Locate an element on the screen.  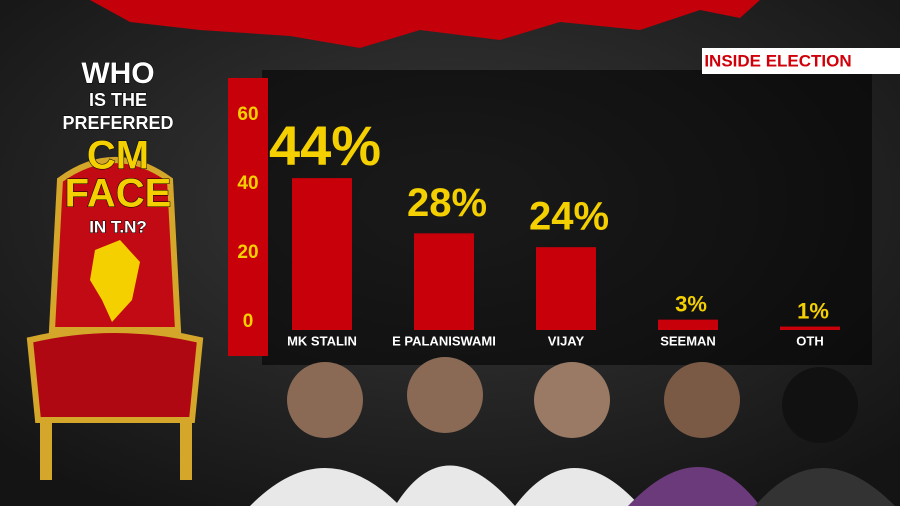
title-line: WHO is located at coordinates (117, 73).